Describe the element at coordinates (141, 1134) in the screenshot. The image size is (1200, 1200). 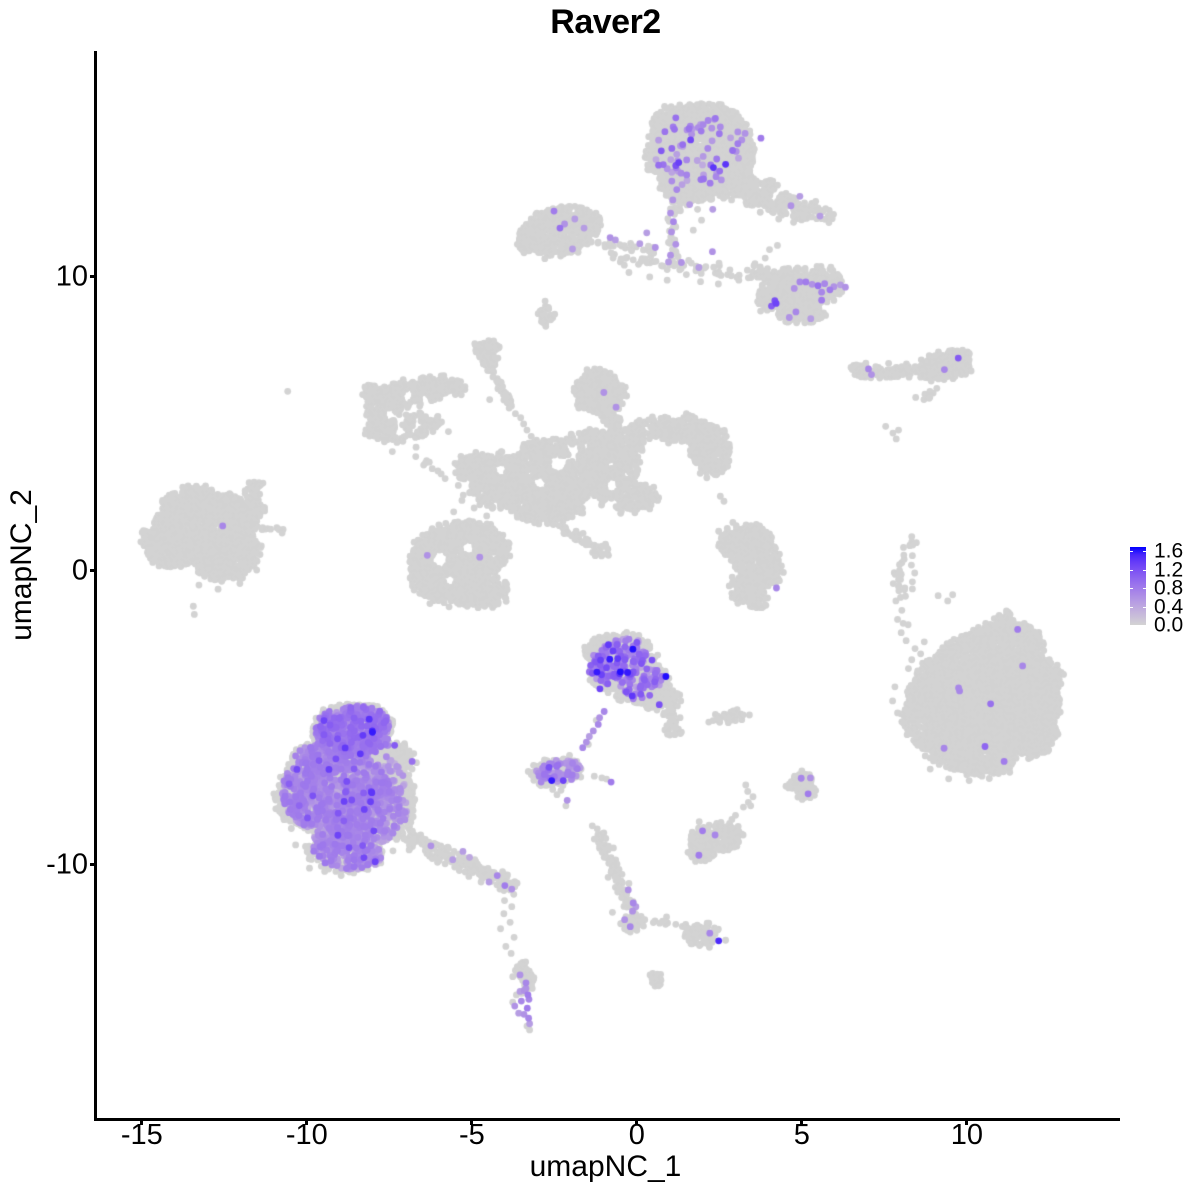
I see `x-tick-label: -15` at that location.